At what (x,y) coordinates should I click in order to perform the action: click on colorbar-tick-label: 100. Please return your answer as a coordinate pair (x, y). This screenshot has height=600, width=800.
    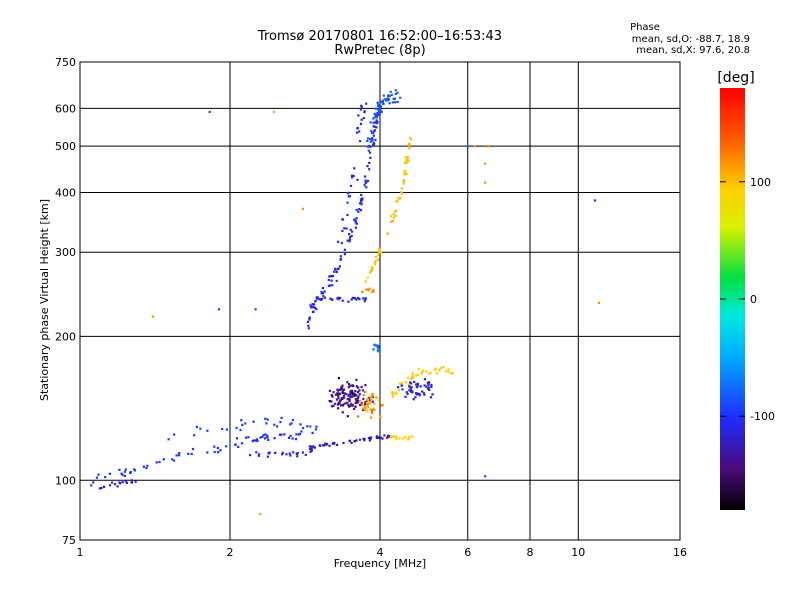
    Looking at the image, I should click on (760, 182).